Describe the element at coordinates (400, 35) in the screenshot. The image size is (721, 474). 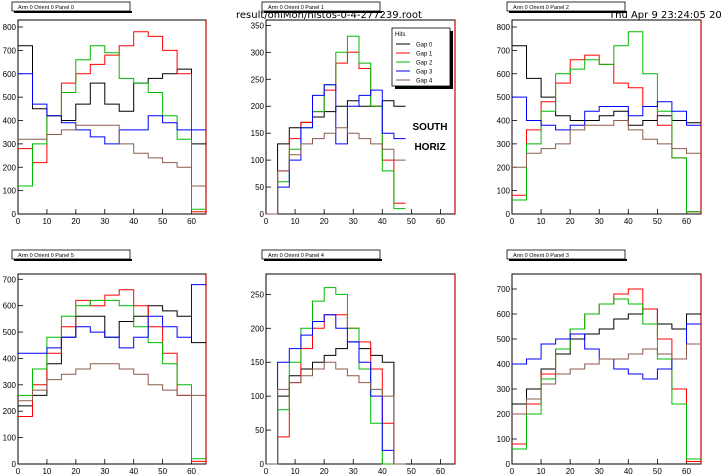
I see `legend-title: Hits` at that location.